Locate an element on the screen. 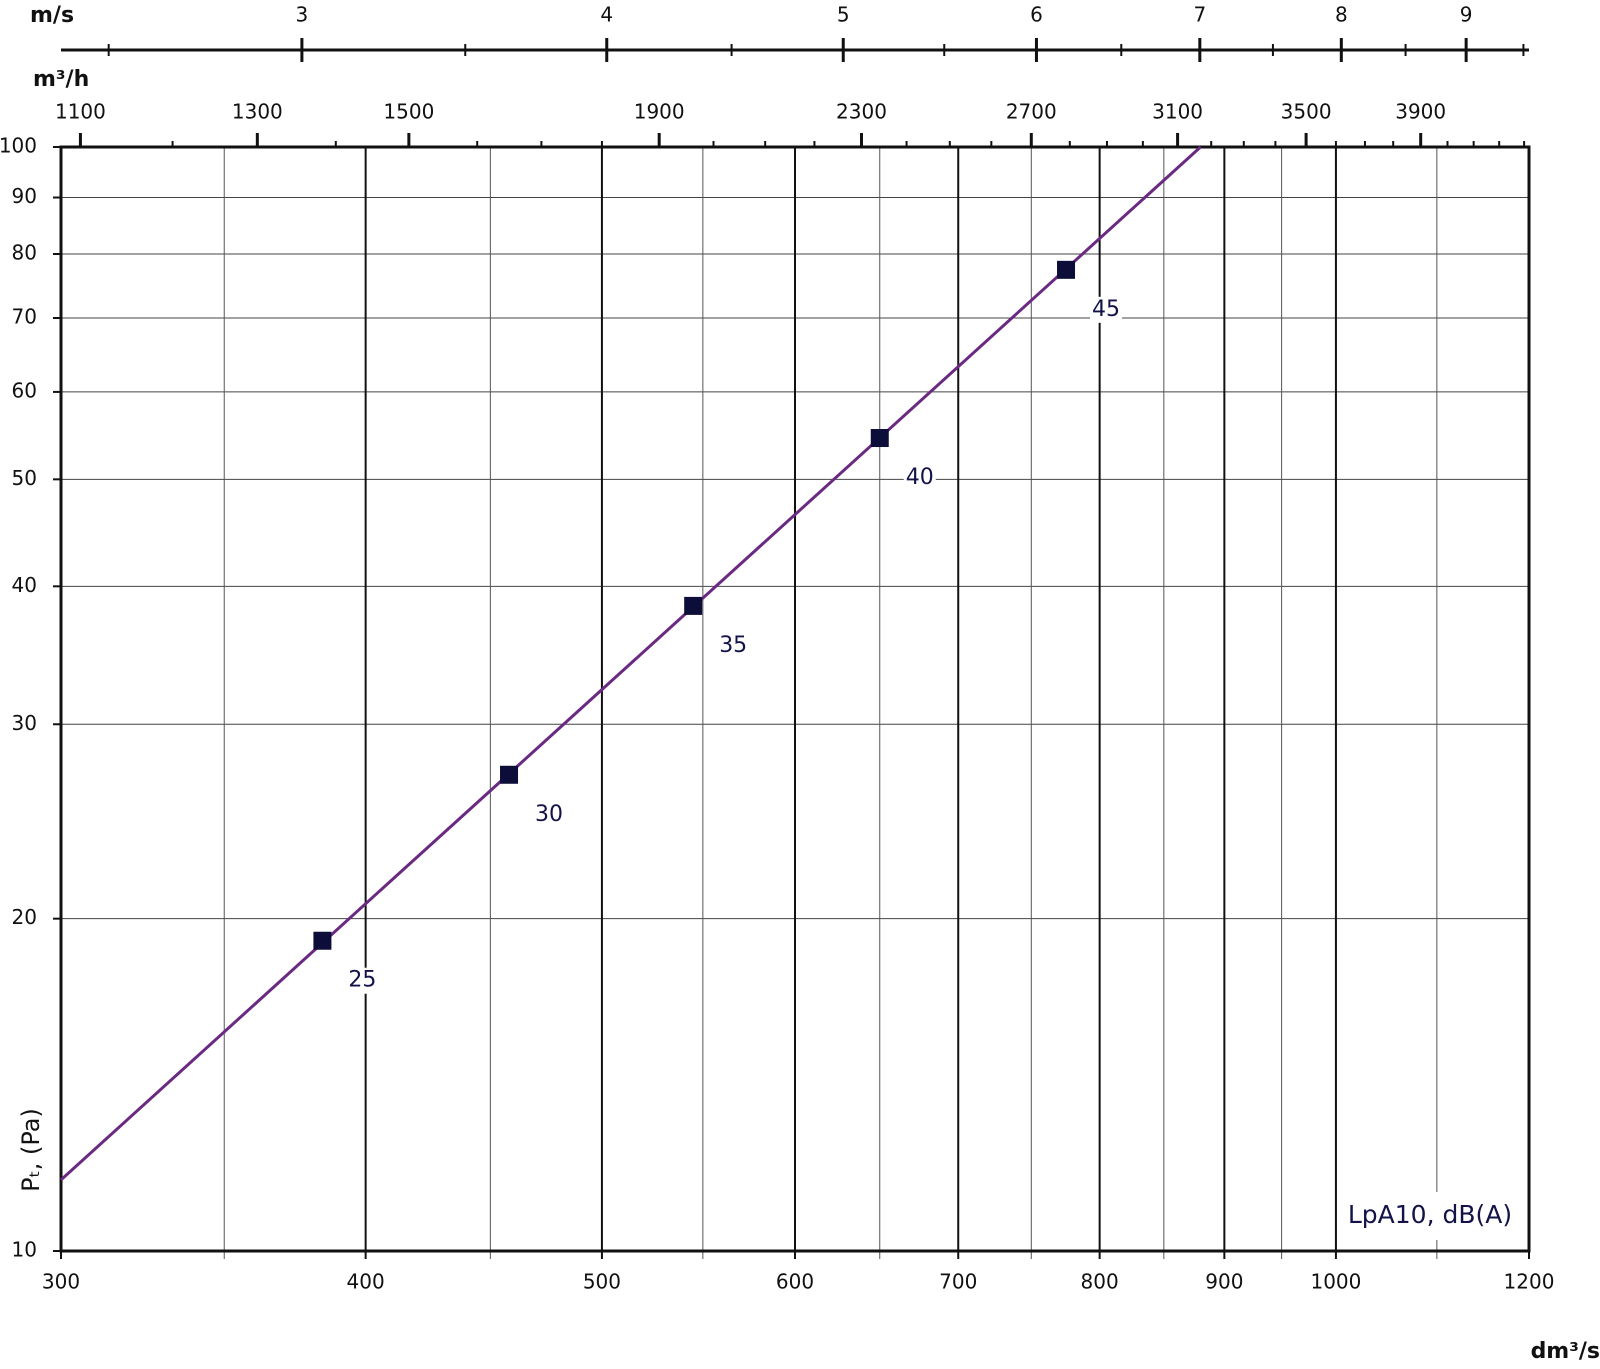 The width and height of the screenshot is (1600, 1369). y-tick-label: 40 is located at coordinates (24, 585).